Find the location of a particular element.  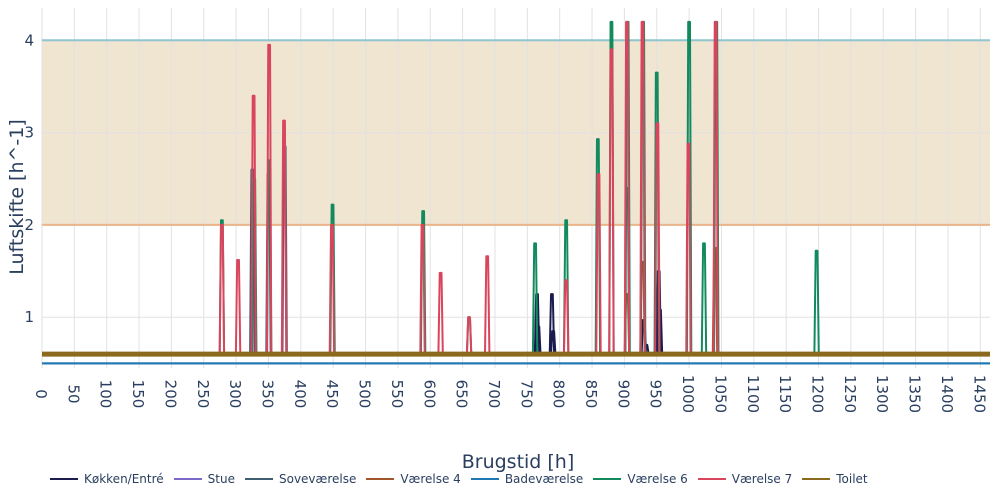

legend-label: Køkken/Entré is located at coordinates (124, 479).